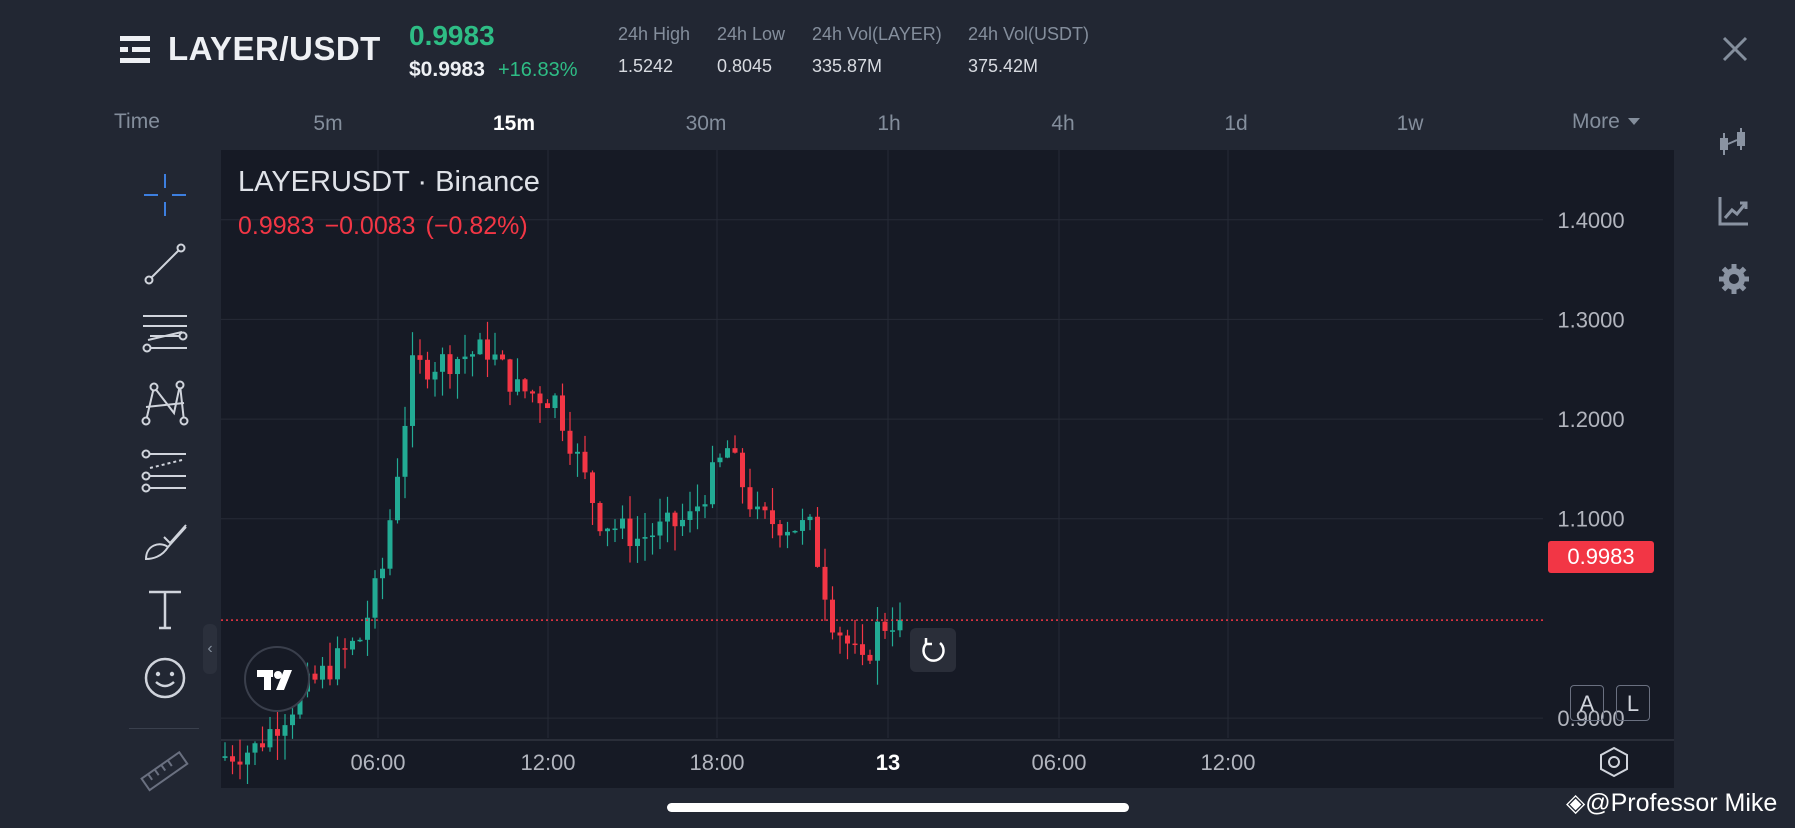  Describe the element at coordinates (1734, 279) in the screenshot. I see `settings-gear-icon` at that location.